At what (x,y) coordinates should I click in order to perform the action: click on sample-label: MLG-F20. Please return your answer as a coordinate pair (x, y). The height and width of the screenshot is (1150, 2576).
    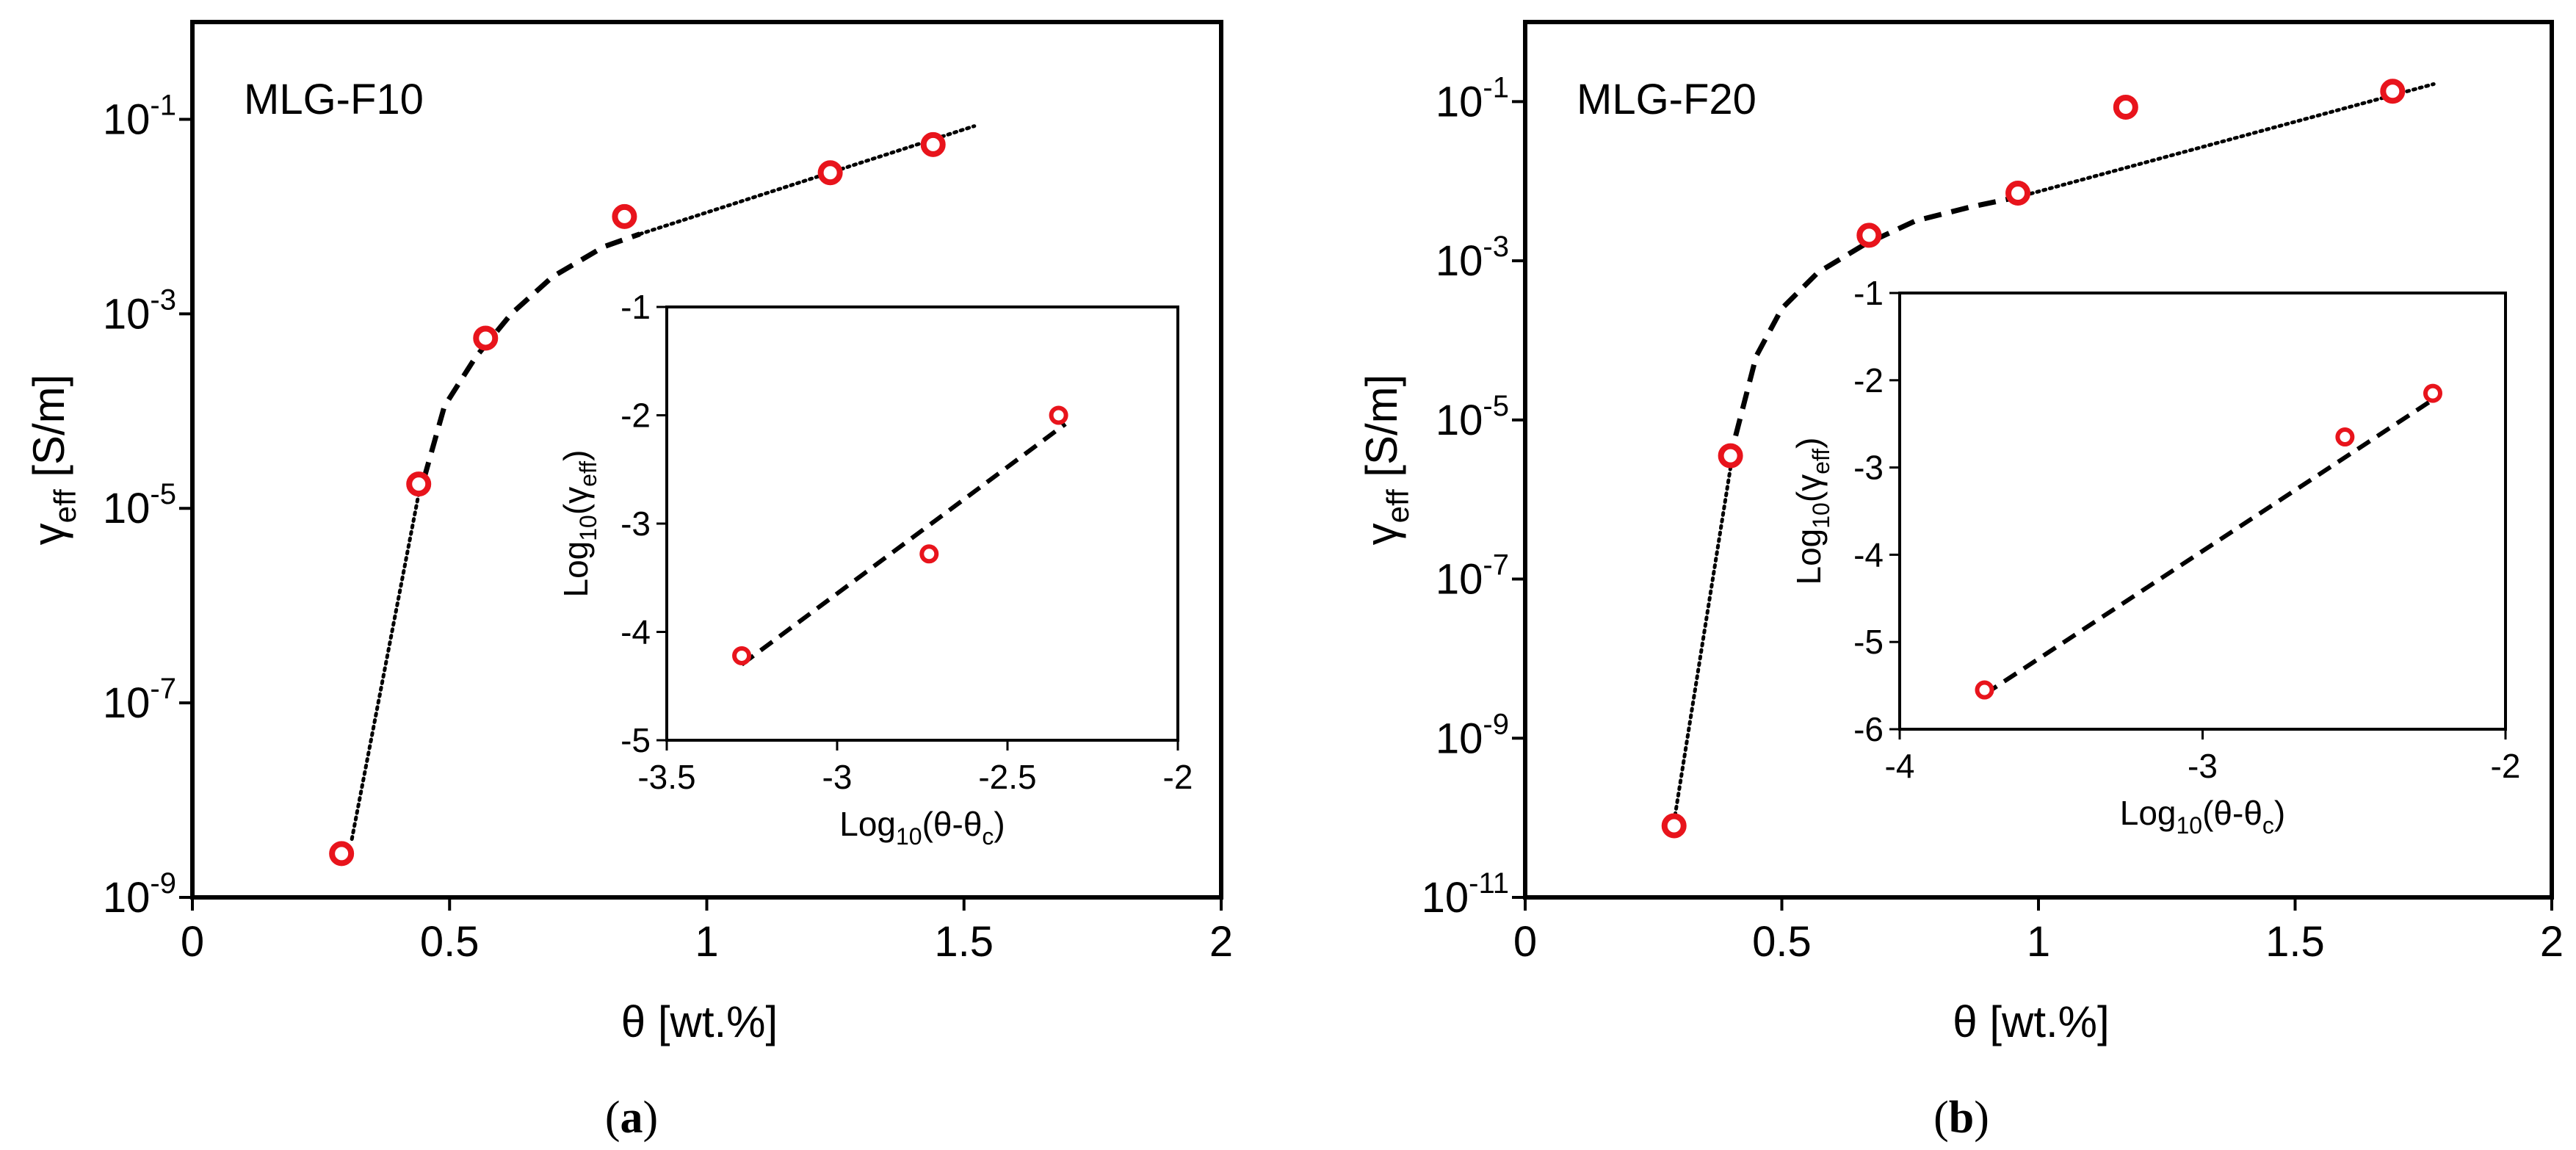
    Looking at the image, I should click on (1666, 99).